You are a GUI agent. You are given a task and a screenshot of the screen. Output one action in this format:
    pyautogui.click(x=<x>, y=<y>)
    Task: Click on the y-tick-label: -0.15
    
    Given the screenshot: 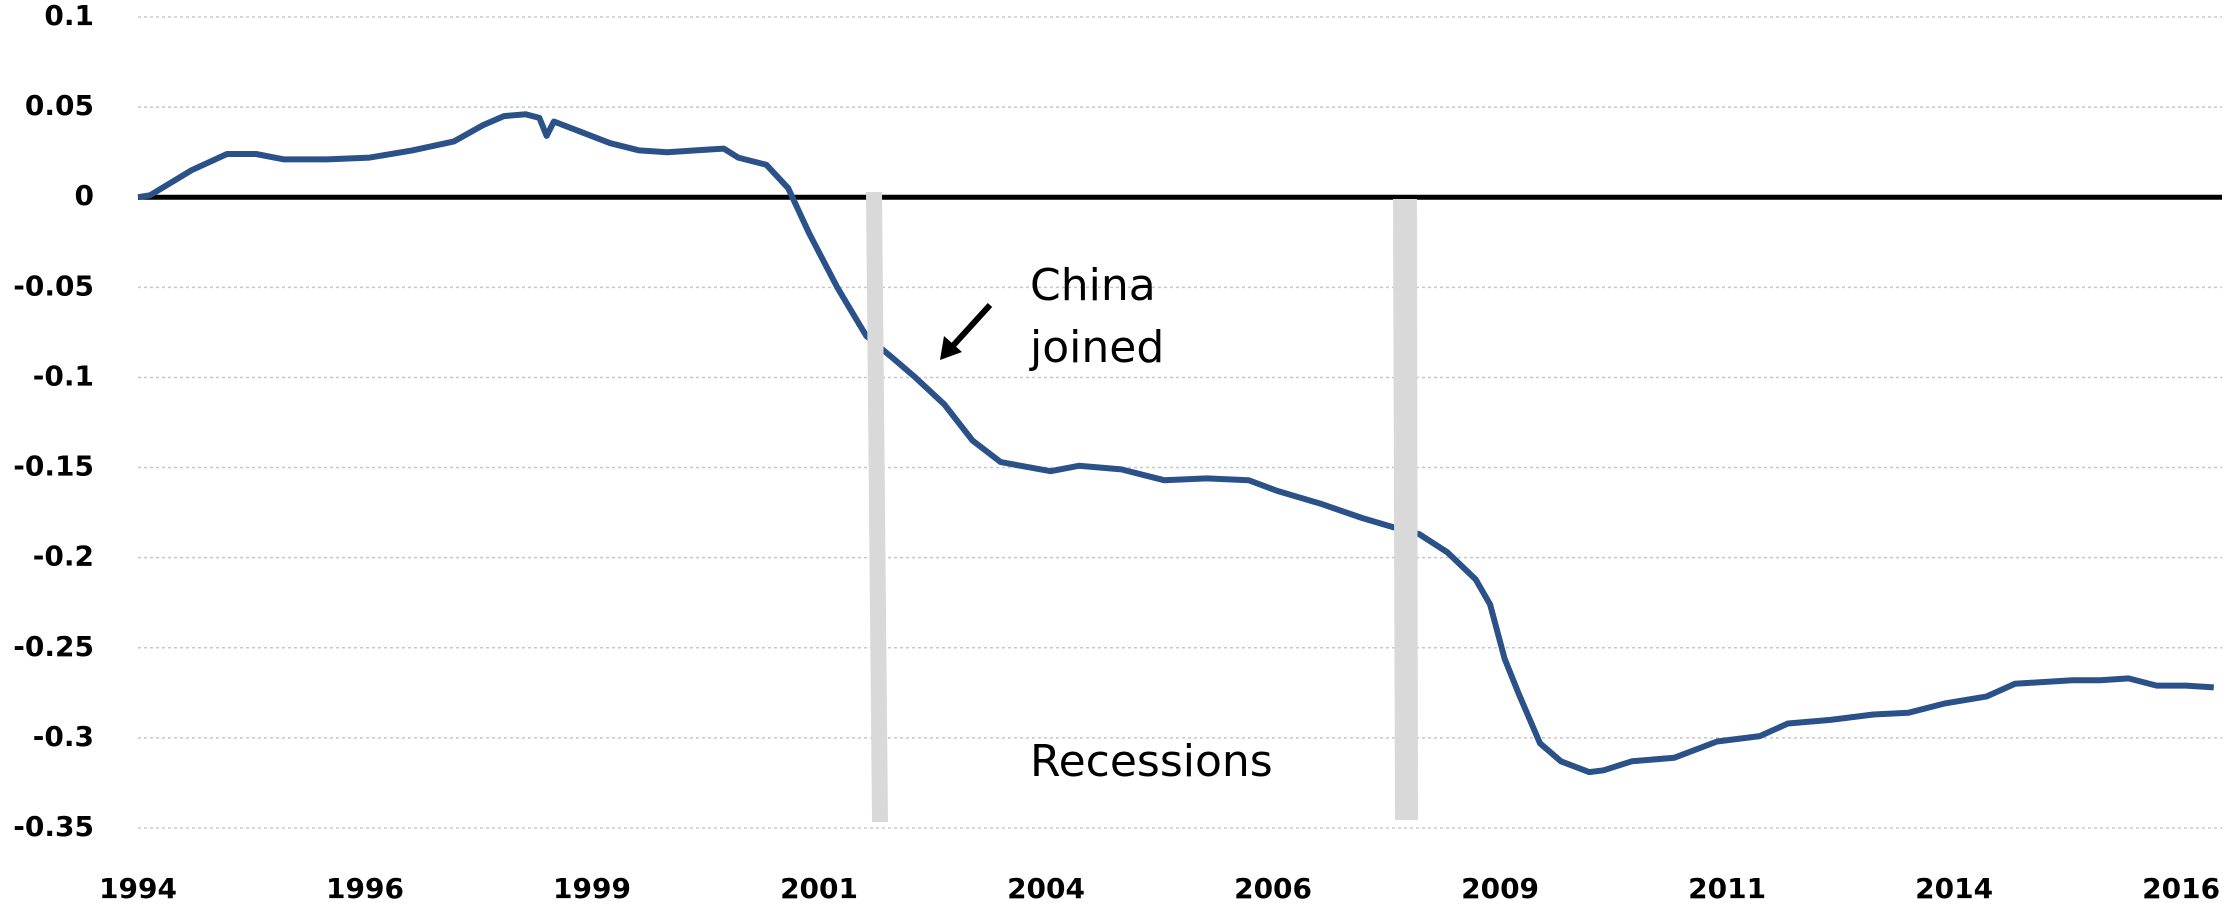 What is the action you would take?
    pyautogui.click(x=53, y=466)
    